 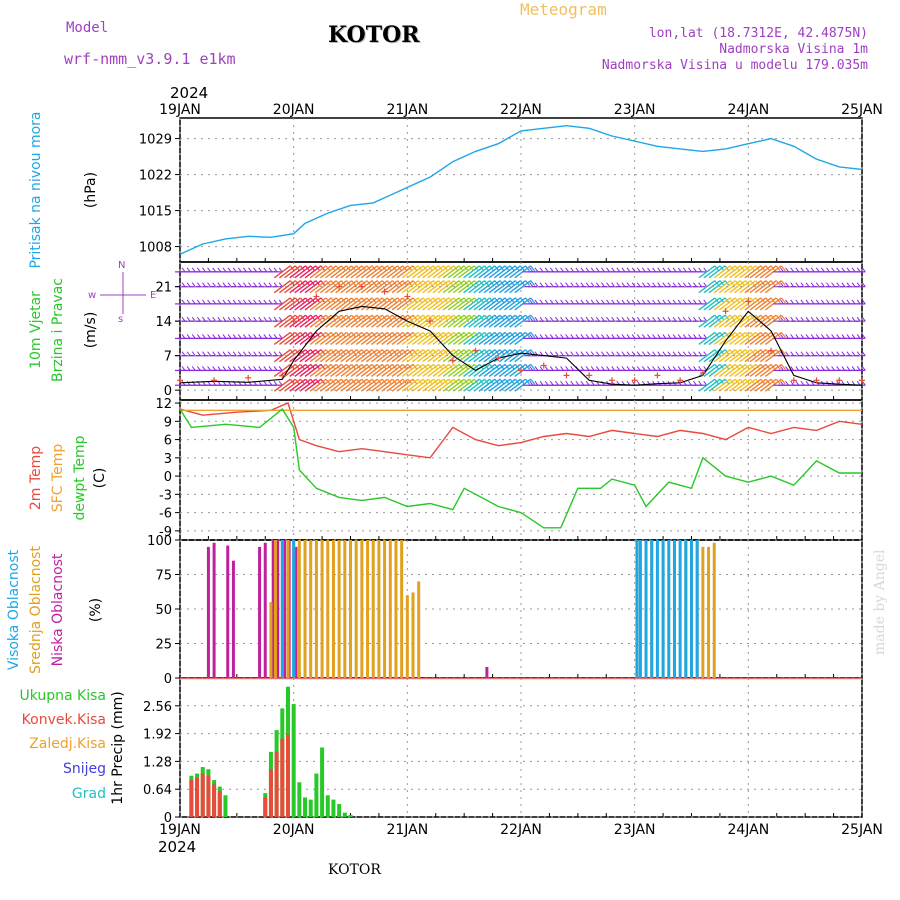 What do you see at coordinates (163, 576) in the screenshot?
I see `ytick-label: 75` at bounding box center [163, 576].